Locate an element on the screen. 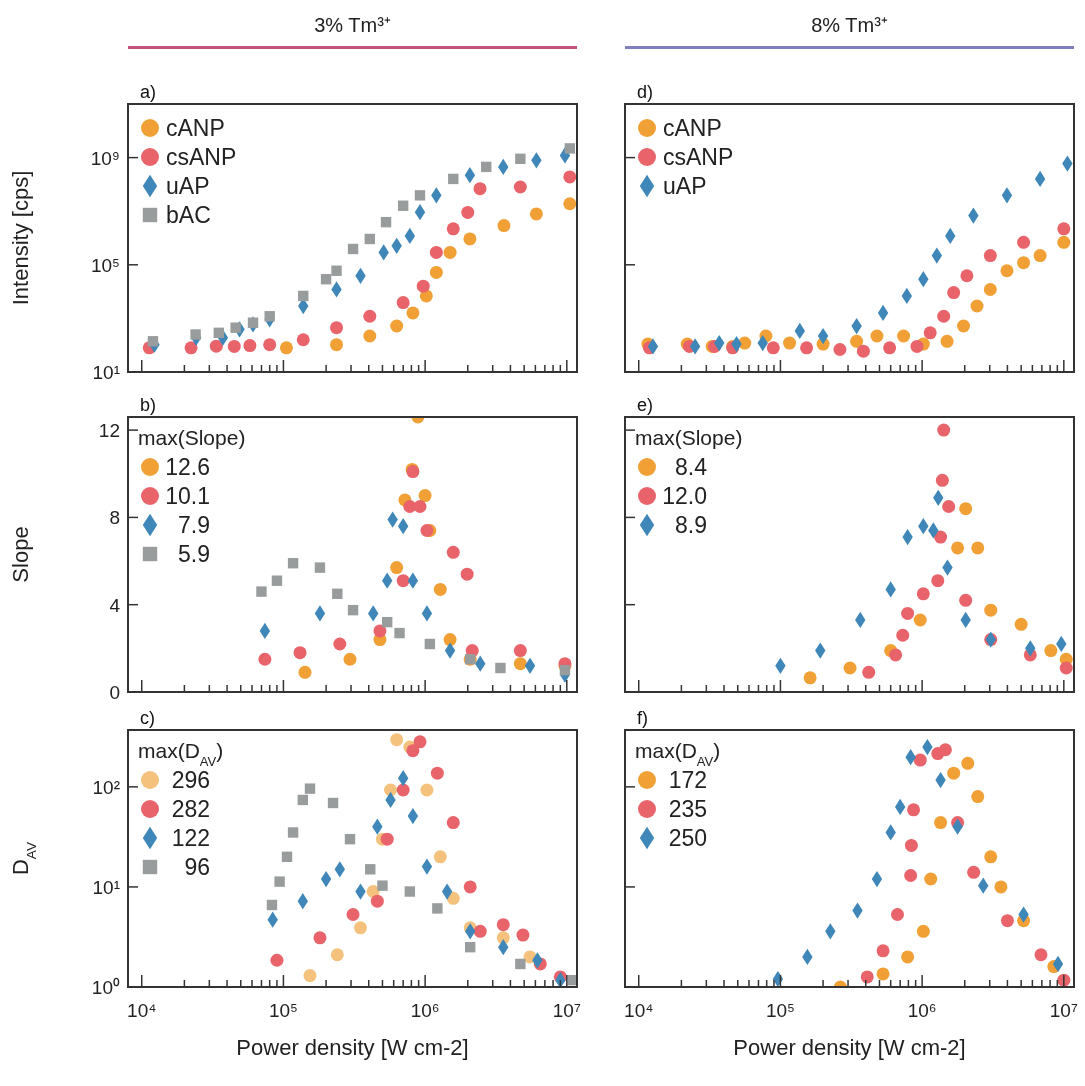  y-tick-label: 12 is located at coordinates (109, 431).